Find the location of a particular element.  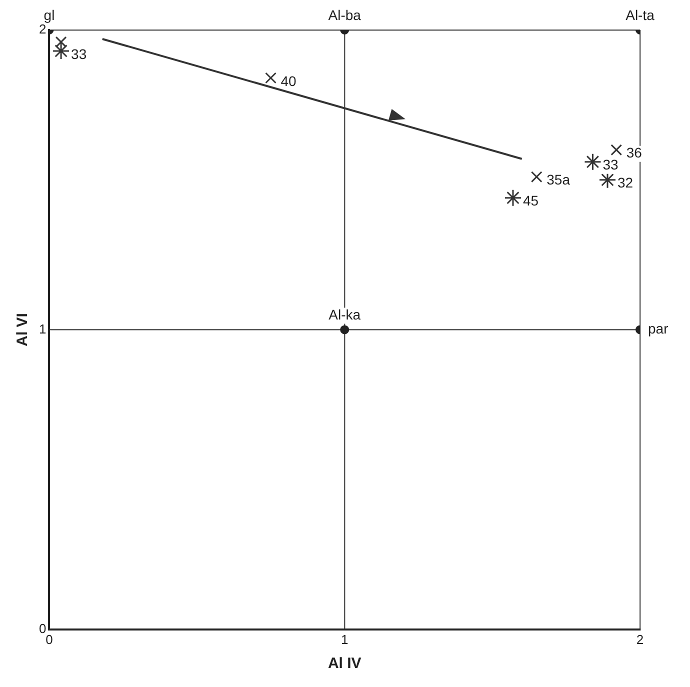

annotation: Al-ka is located at coordinates (344, 314).